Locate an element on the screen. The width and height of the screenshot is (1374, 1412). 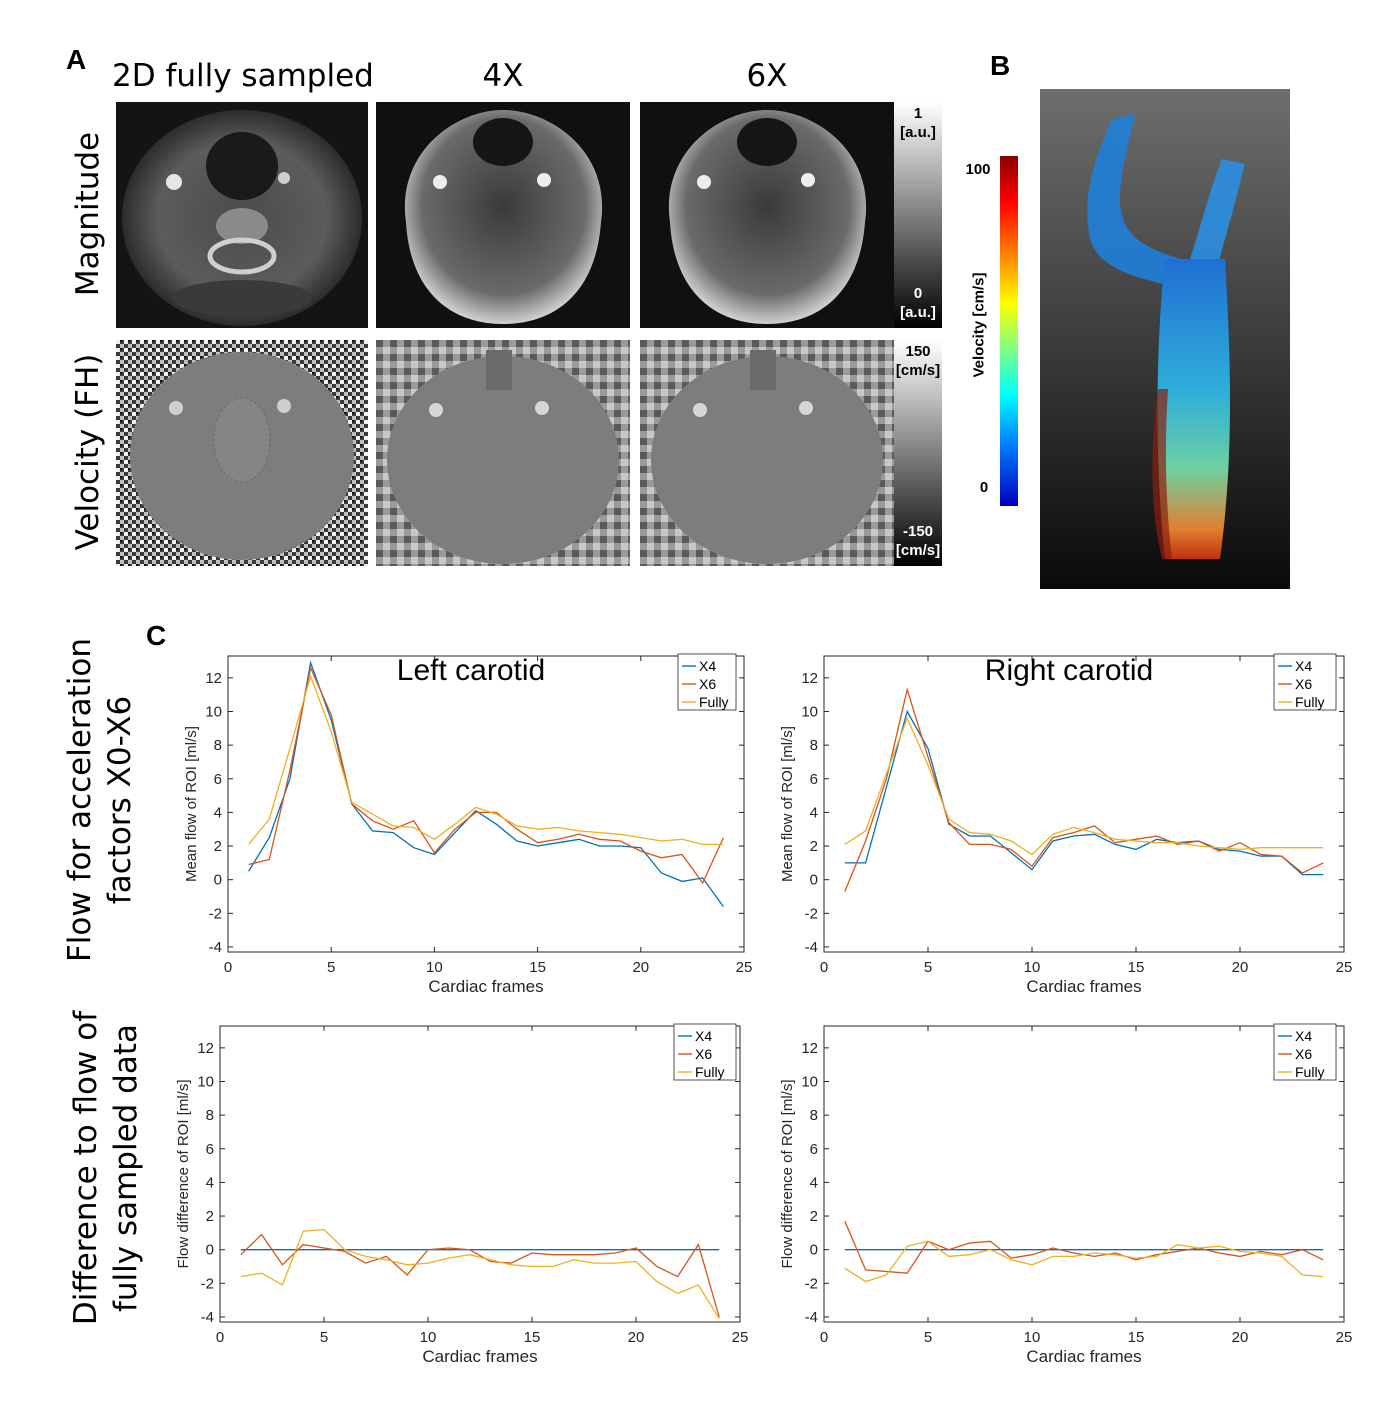
row-title-velocity: Velocity (FH) is located at coordinates (88, 452).